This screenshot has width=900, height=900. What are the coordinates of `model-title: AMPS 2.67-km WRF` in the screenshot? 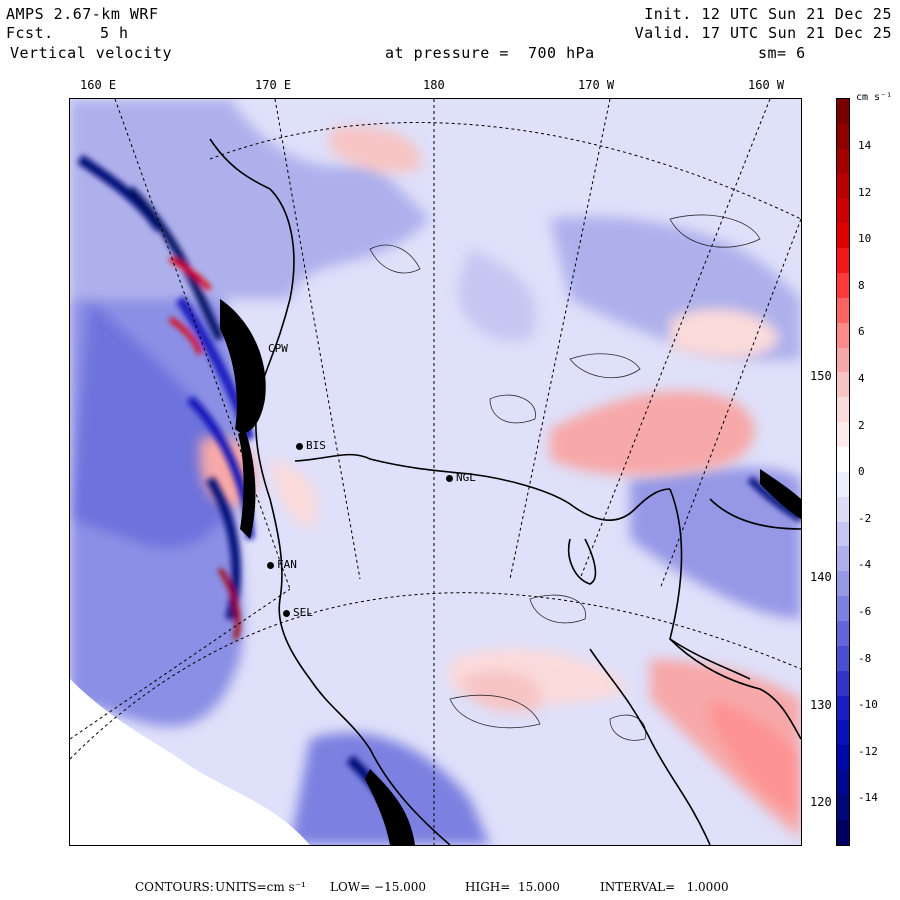 It's located at (82, 14).